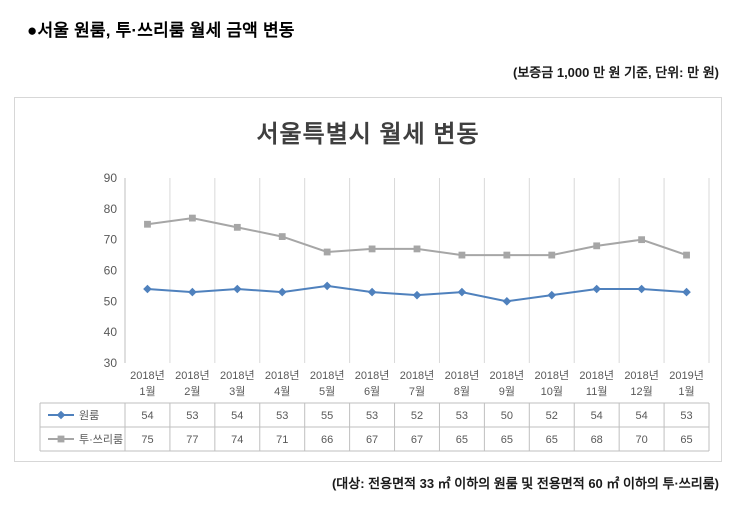 The width and height of the screenshot is (734, 509). Describe the element at coordinates (372, 391) in the screenshot. I see `x-tick-label-month: 6월` at that location.